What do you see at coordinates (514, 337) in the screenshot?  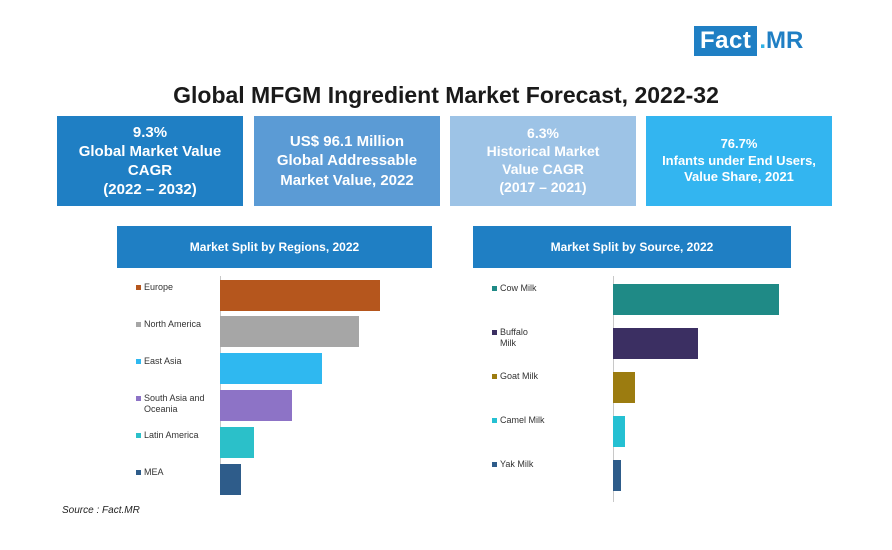 I see `source-legend-label: Buffalo Milk` at bounding box center [514, 337].